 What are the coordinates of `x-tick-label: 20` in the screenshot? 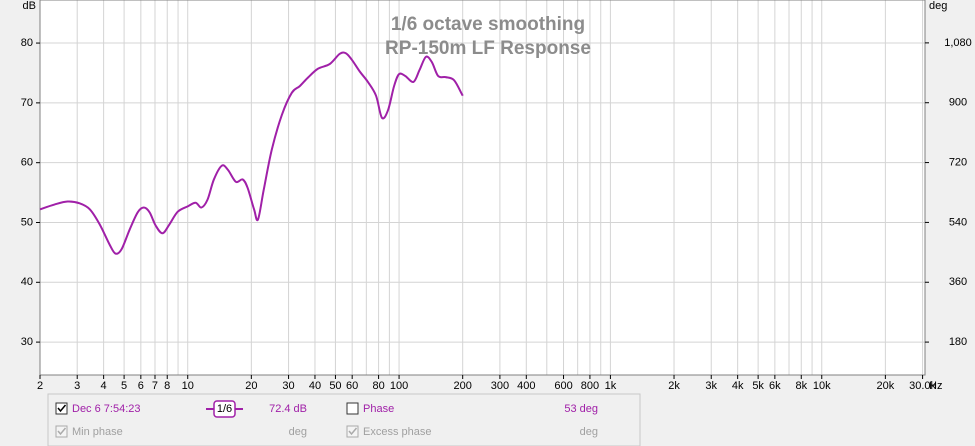 It's located at (251, 386).